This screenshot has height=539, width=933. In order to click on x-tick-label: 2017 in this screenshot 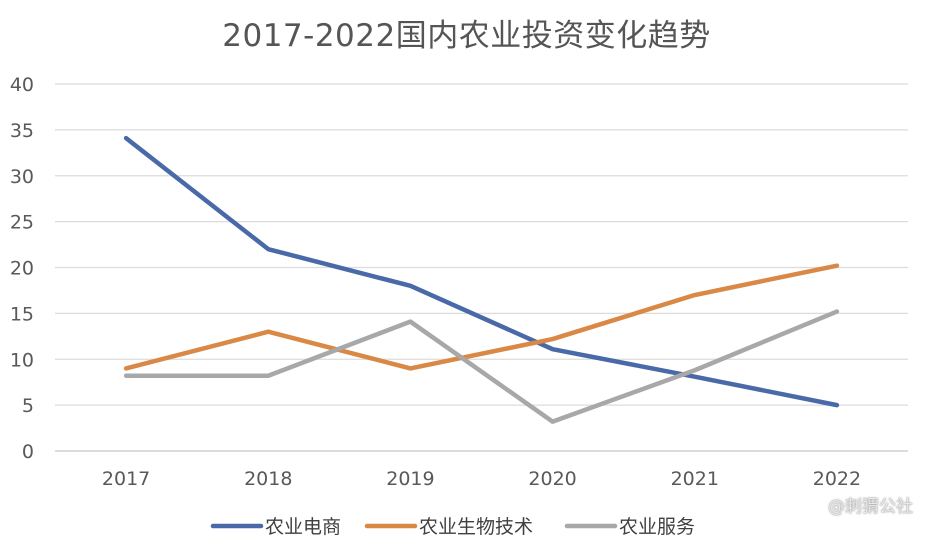, I will do `click(126, 479)`.